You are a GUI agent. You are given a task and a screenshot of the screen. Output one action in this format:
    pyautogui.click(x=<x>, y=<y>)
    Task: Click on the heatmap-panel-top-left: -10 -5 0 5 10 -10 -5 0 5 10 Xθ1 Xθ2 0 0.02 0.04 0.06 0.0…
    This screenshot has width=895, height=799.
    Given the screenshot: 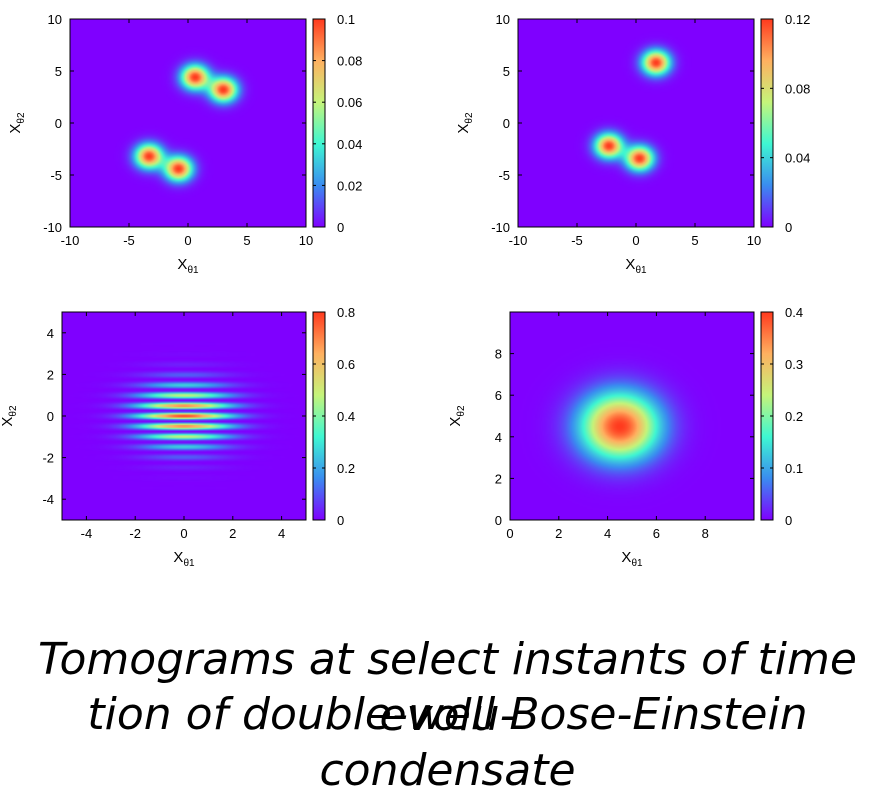 What is the action you would take?
    pyautogui.click(x=184, y=144)
    